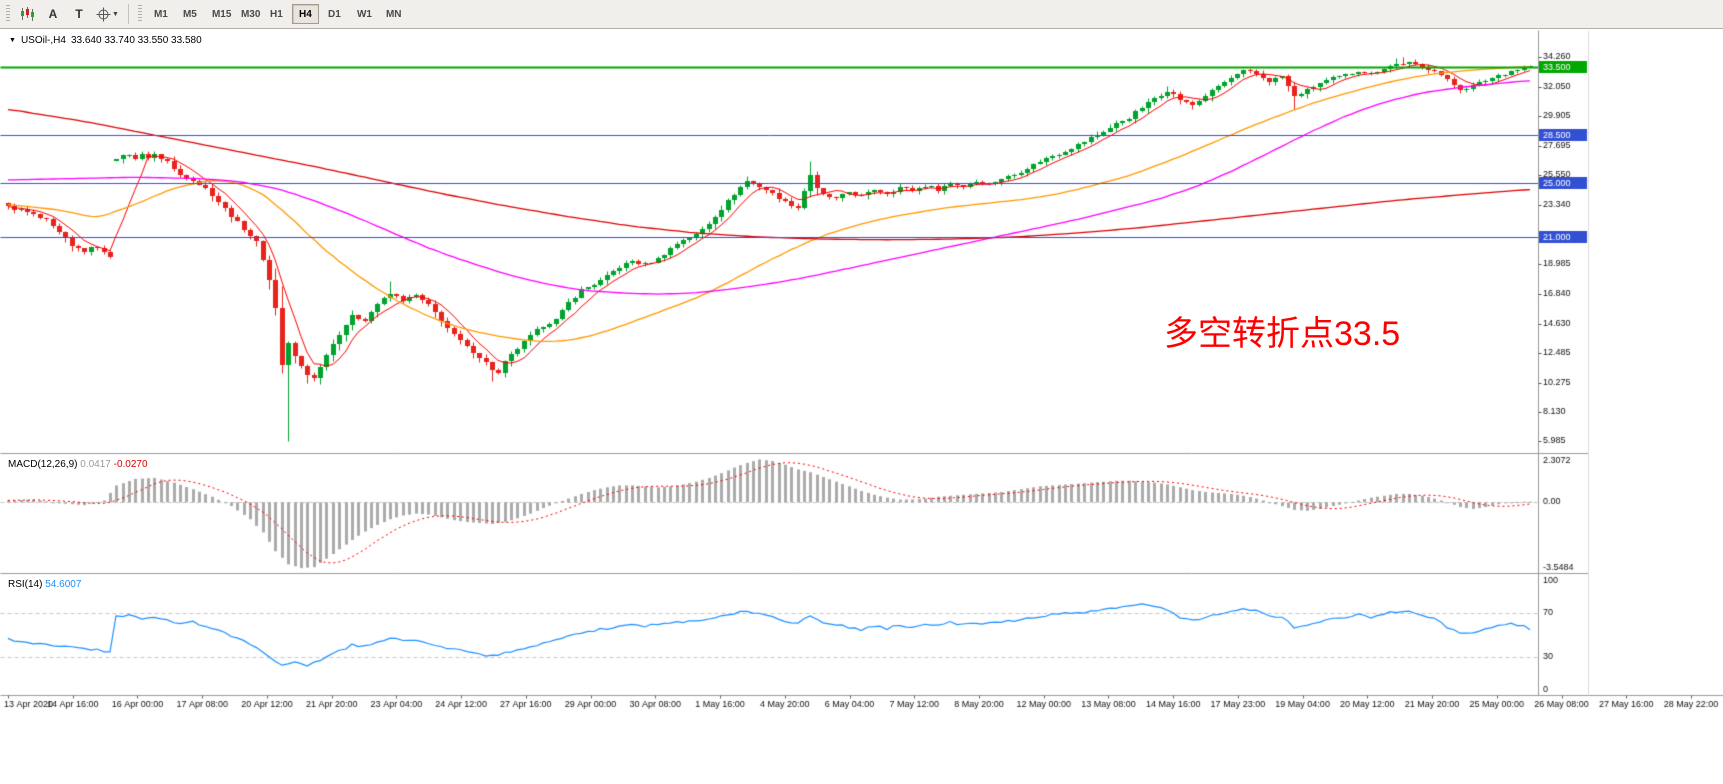 Image resolution: width=1723 pixels, height=784 pixels. What do you see at coordinates (136, 40) in the screenshot?
I see `chart-ohlc-values: 33.640 33.740 33.550 33.580` at bounding box center [136, 40].